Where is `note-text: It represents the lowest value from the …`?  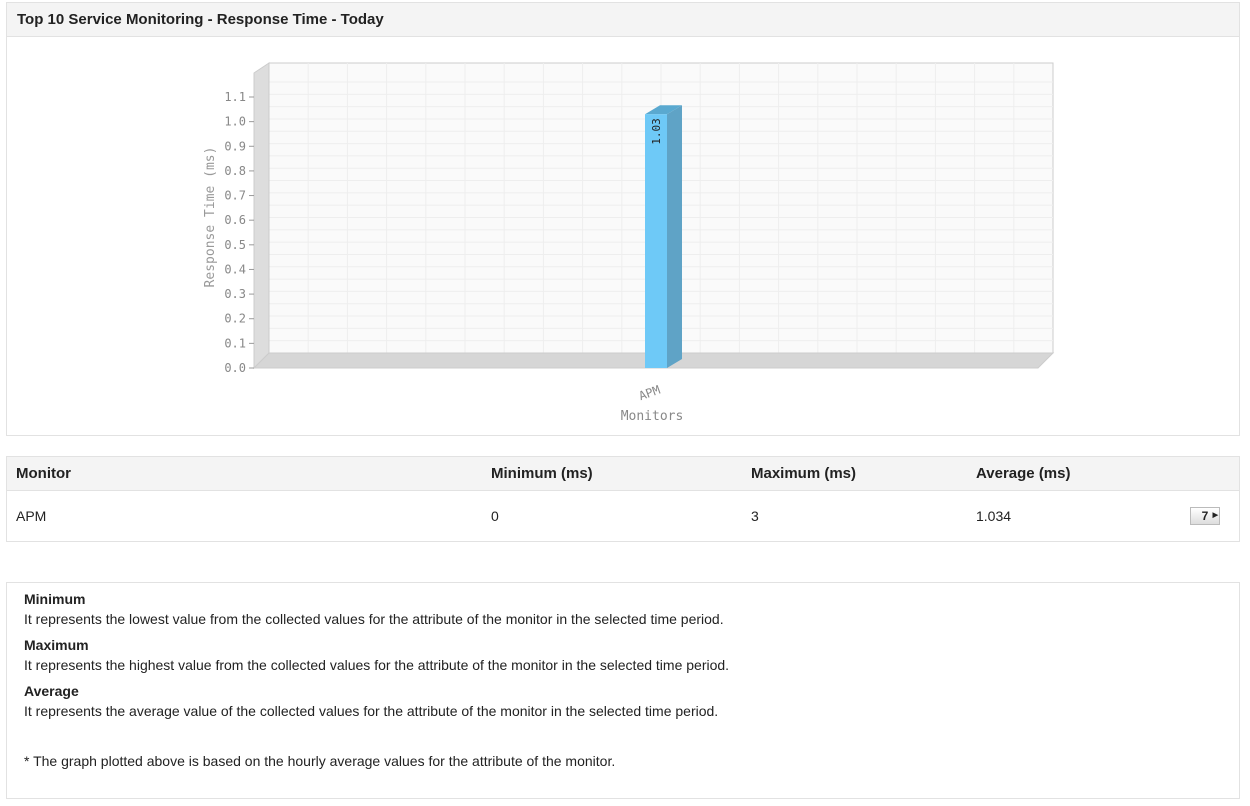 note-text: It represents the lowest value from the … is located at coordinates (374, 619).